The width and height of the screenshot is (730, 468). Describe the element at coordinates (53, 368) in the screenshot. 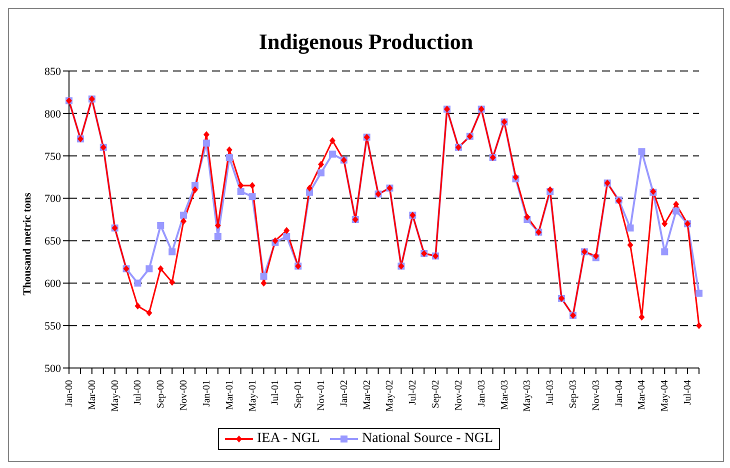

I see `y-tick-label: 500` at that location.